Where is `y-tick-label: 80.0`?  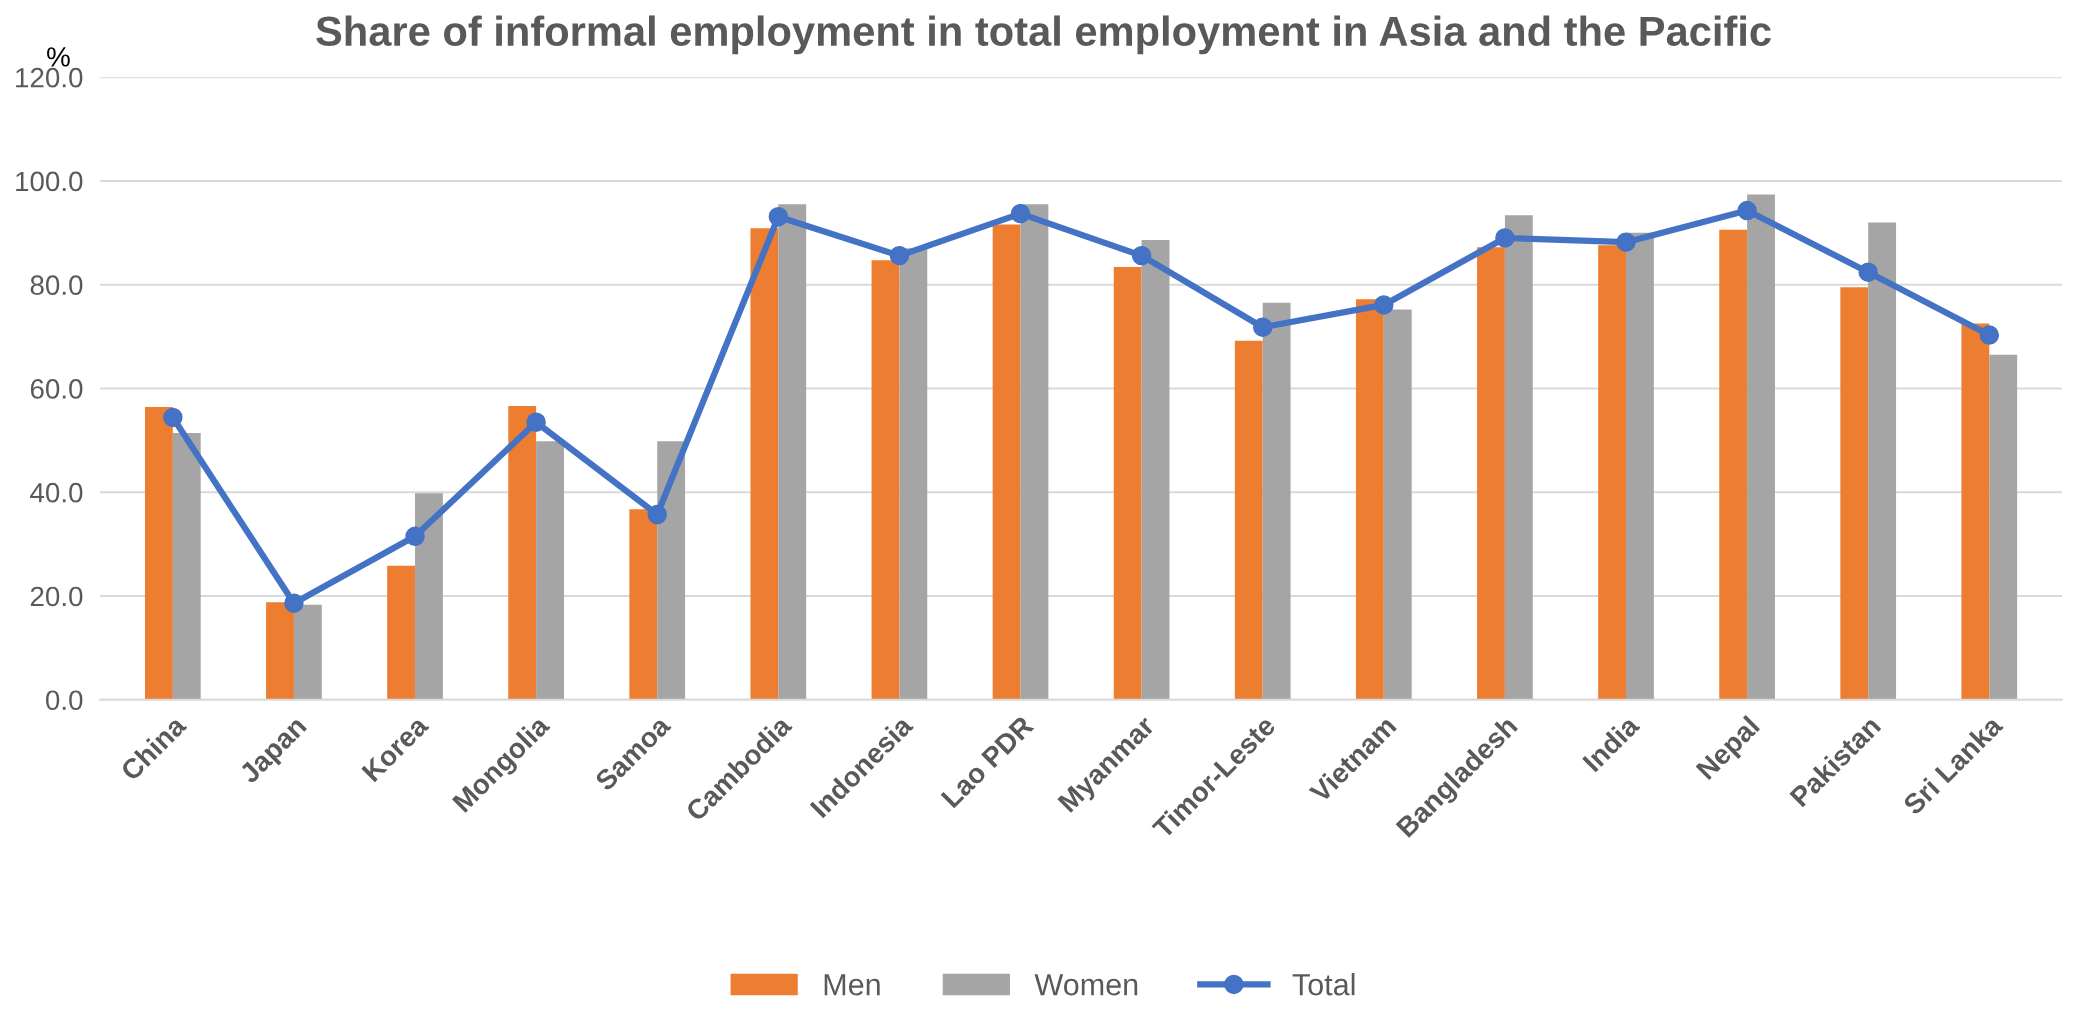
y-tick-label: 80.0 is located at coordinates (56, 285).